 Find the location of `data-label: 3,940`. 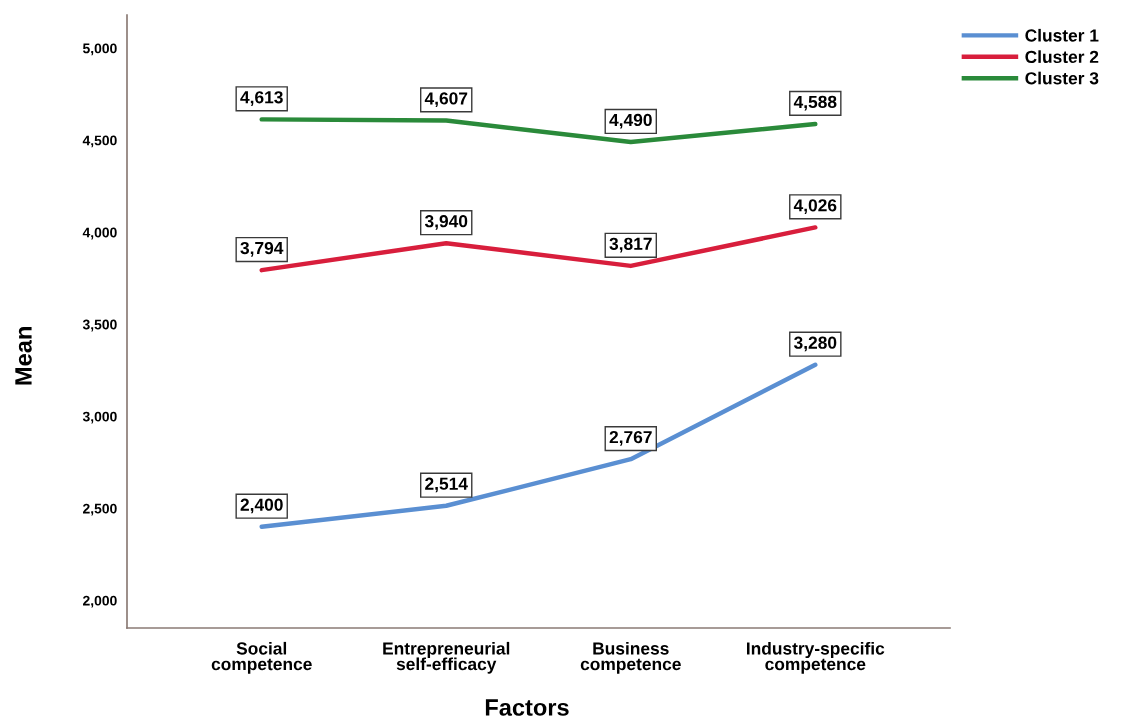

data-label: 3,940 is located at coordinates (446, 222).